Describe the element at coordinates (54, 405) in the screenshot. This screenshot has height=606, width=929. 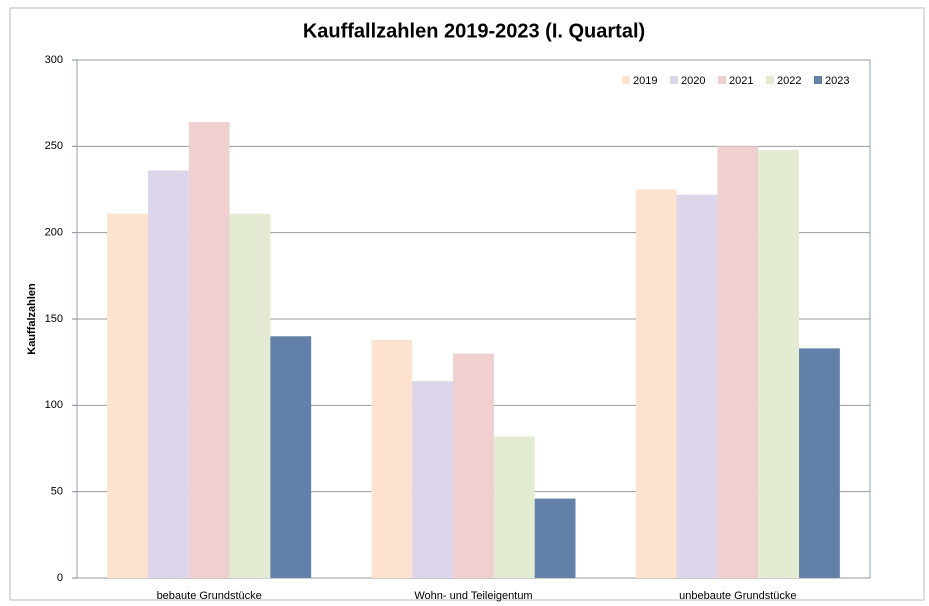
I see `y-tick-label: 100` at that location.